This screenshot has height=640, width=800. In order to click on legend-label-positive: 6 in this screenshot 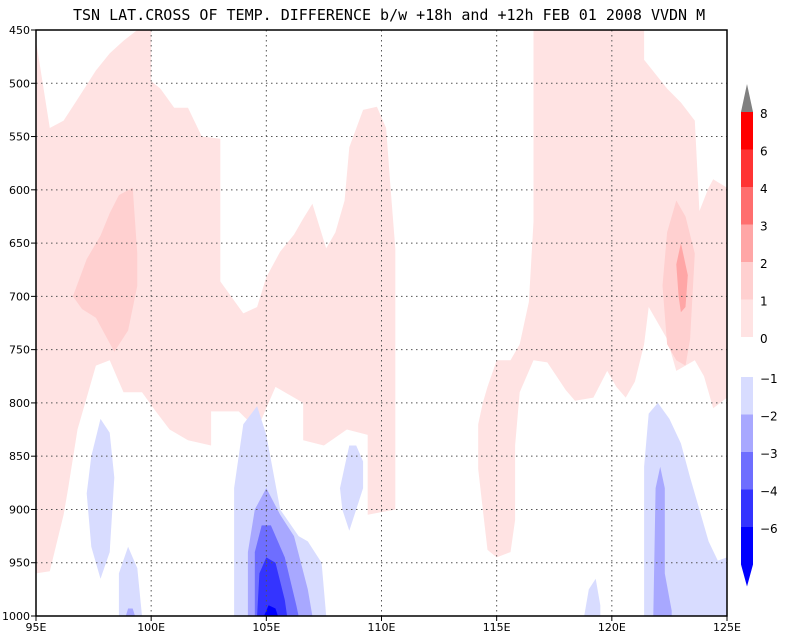, I will do `click(764, 152)`.